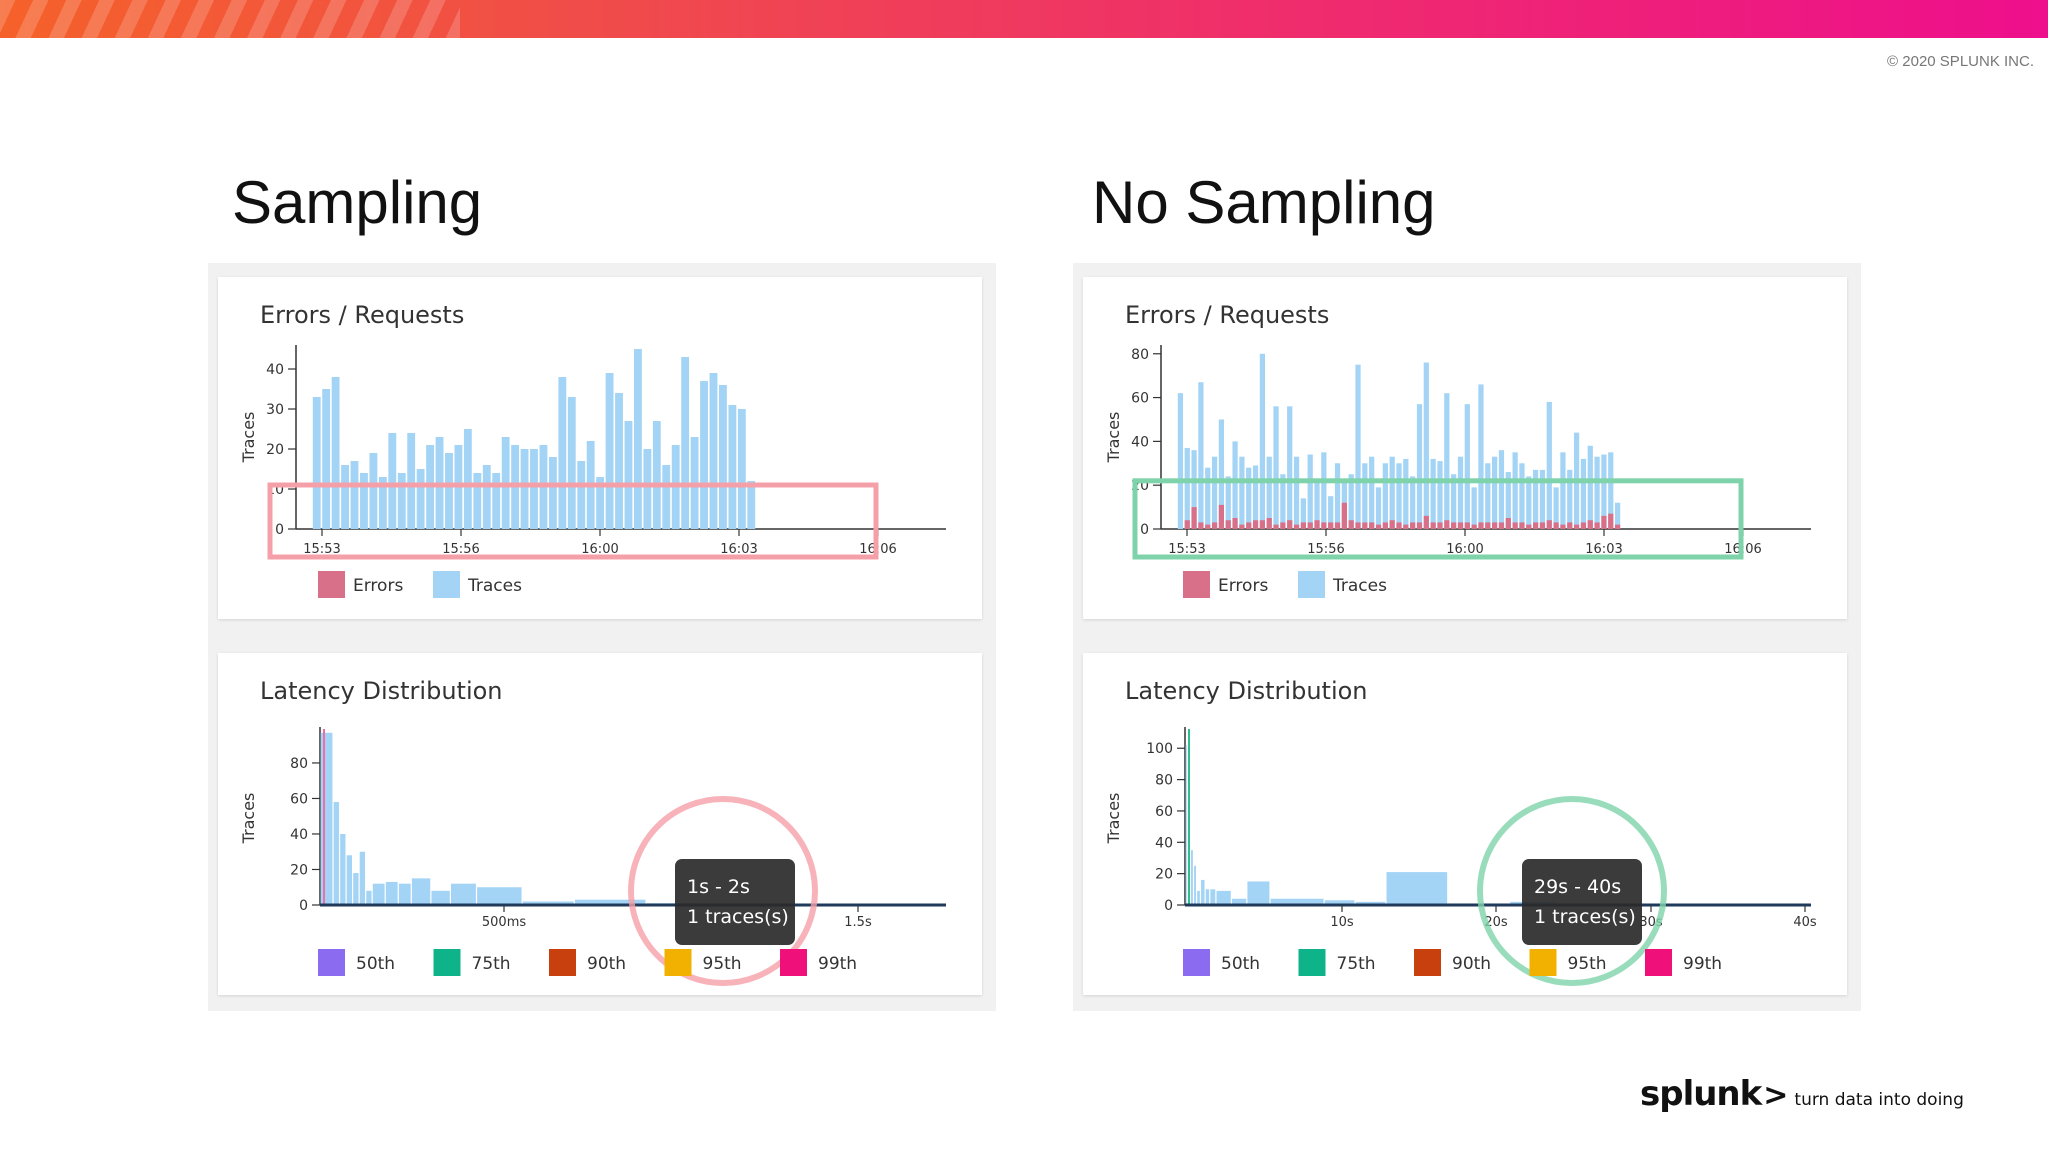 The width and height of the screenshot is (2048, 1152). I want to click on y-tick-label: 80, so click(299, 764).